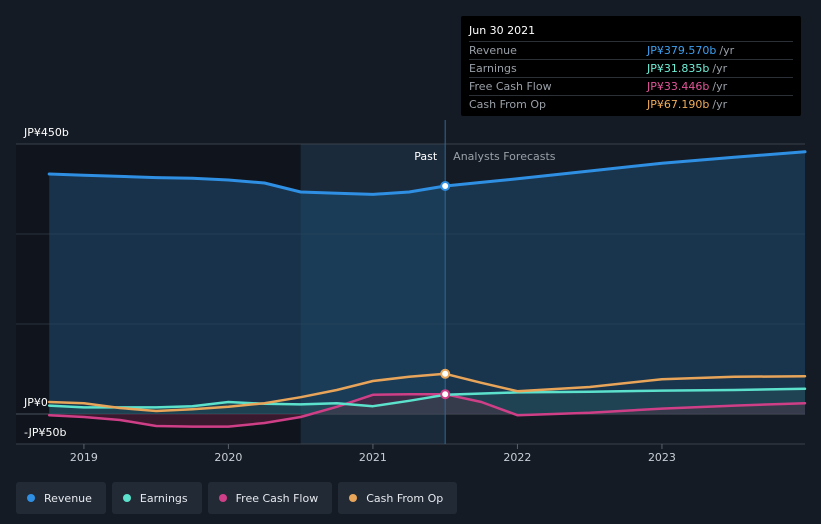 Image resolution: width=821 pixels, height=524 pixels. Describe the element at coordinates (631, 104) in the screenshot. I see `tooltip-row-cash-from-op: Cash From Op JP¥67.190b /yr` at that location.